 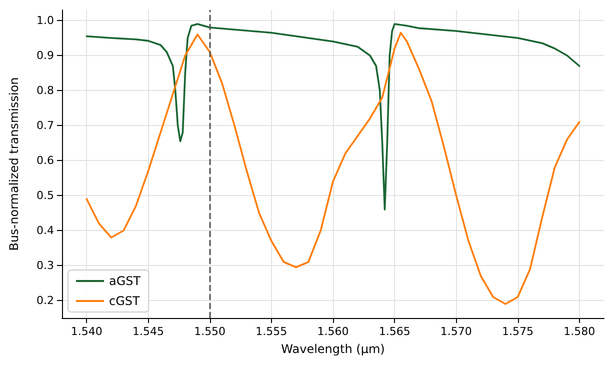 What do you see at coordinates (45, 55) in the screenshot?
I see `y-tick-label: 0.9` at bounding box center [45, 55].